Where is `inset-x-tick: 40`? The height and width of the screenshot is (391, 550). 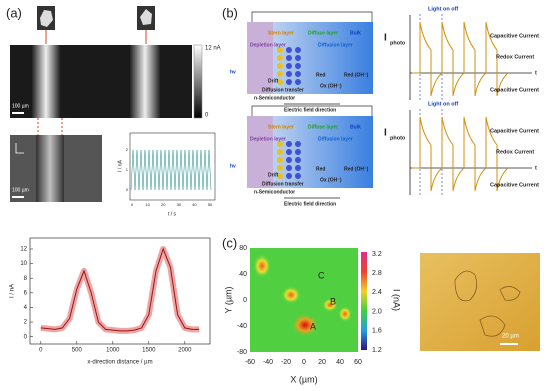 inset-x-tick: 40 is located at coordinates (194, 204).